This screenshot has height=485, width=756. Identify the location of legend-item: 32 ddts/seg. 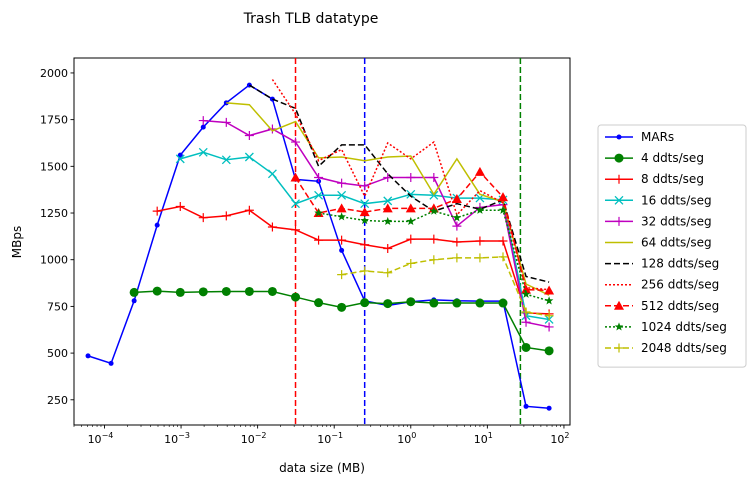
(658, 221).